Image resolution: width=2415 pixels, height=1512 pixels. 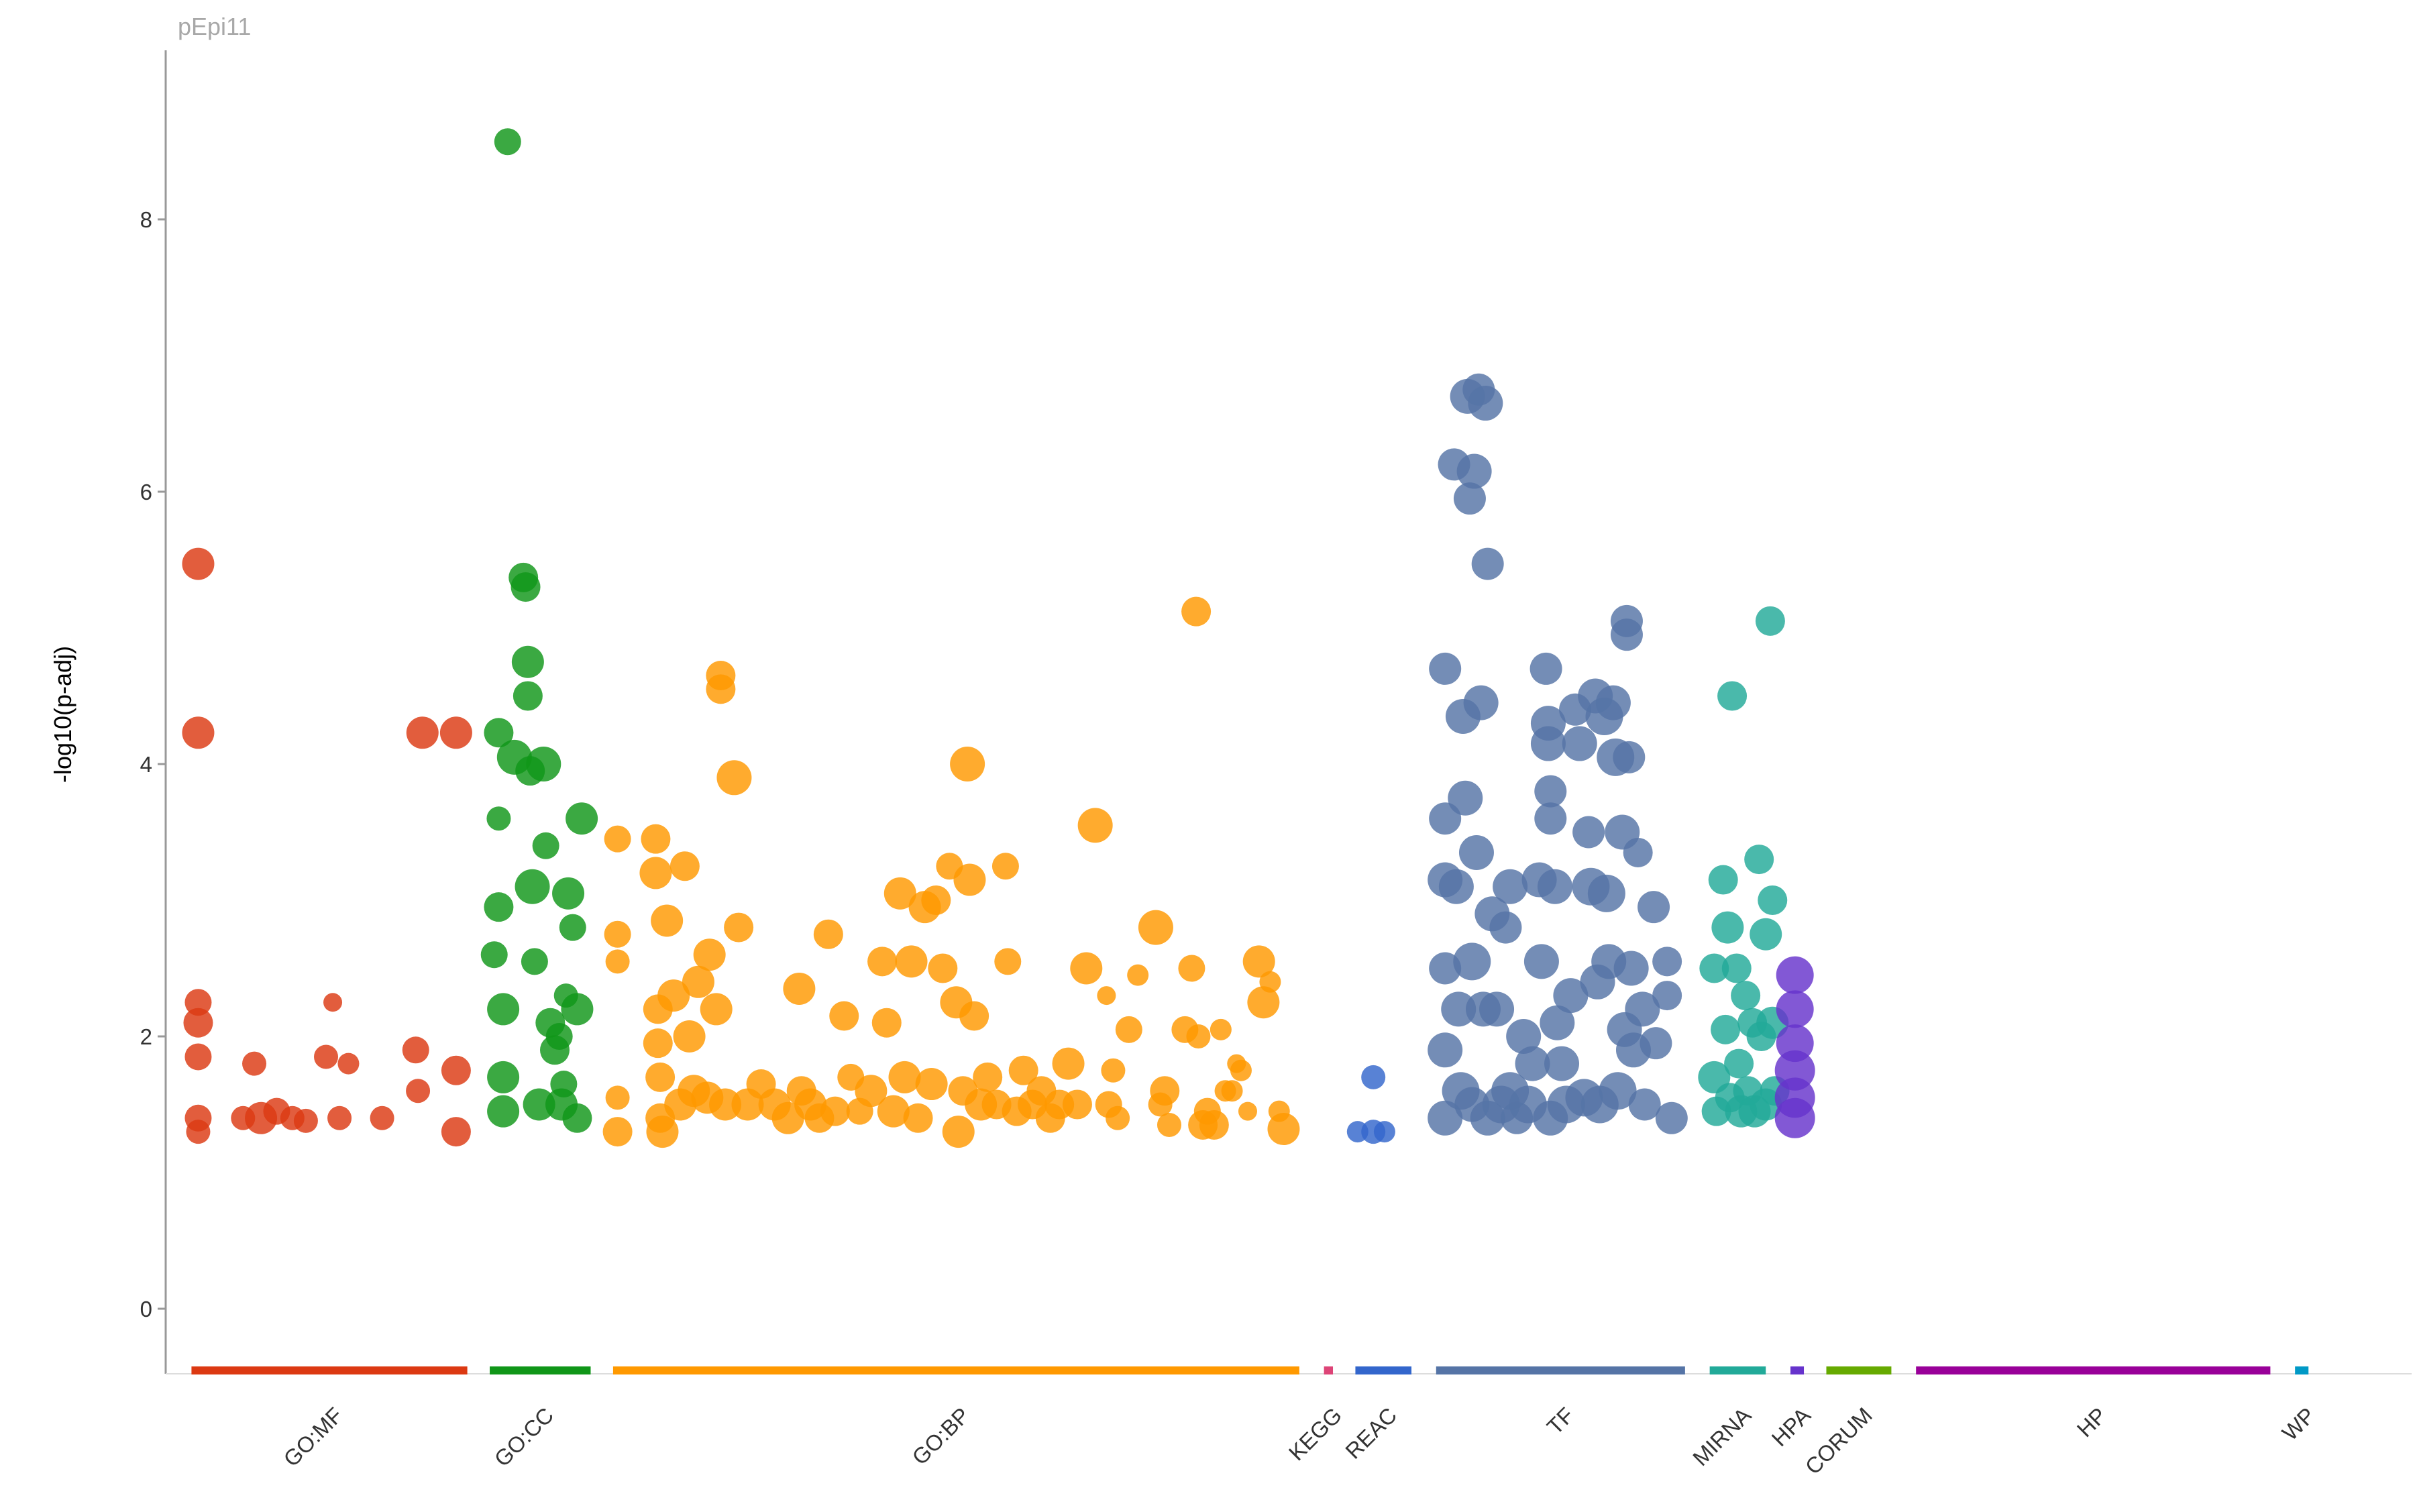 I want to click on data-point-reac, so click(x=1373, y=1077).